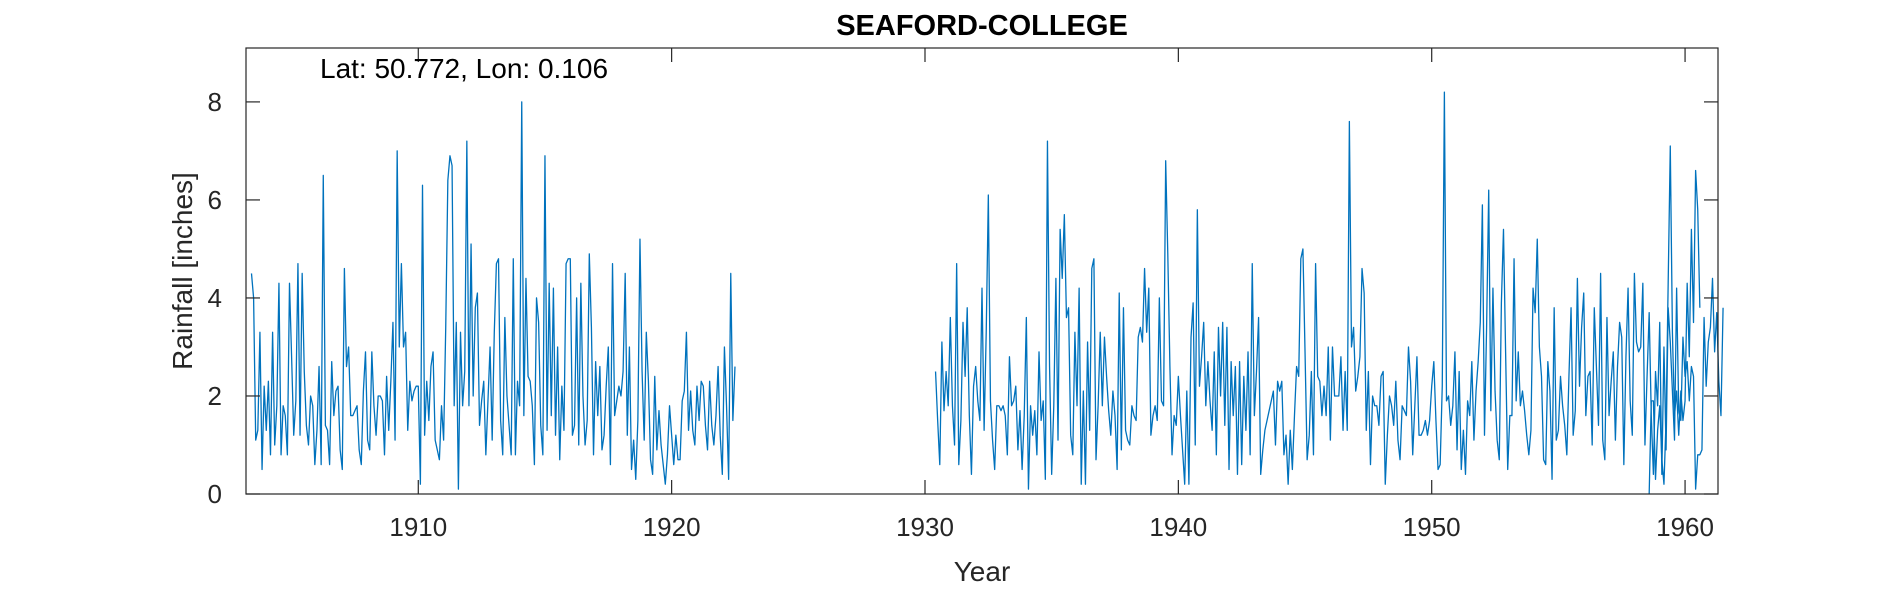 The width and height of the screenshot is (1890, 596). I want to click on y-tick-label: 4, so click(215, 298).